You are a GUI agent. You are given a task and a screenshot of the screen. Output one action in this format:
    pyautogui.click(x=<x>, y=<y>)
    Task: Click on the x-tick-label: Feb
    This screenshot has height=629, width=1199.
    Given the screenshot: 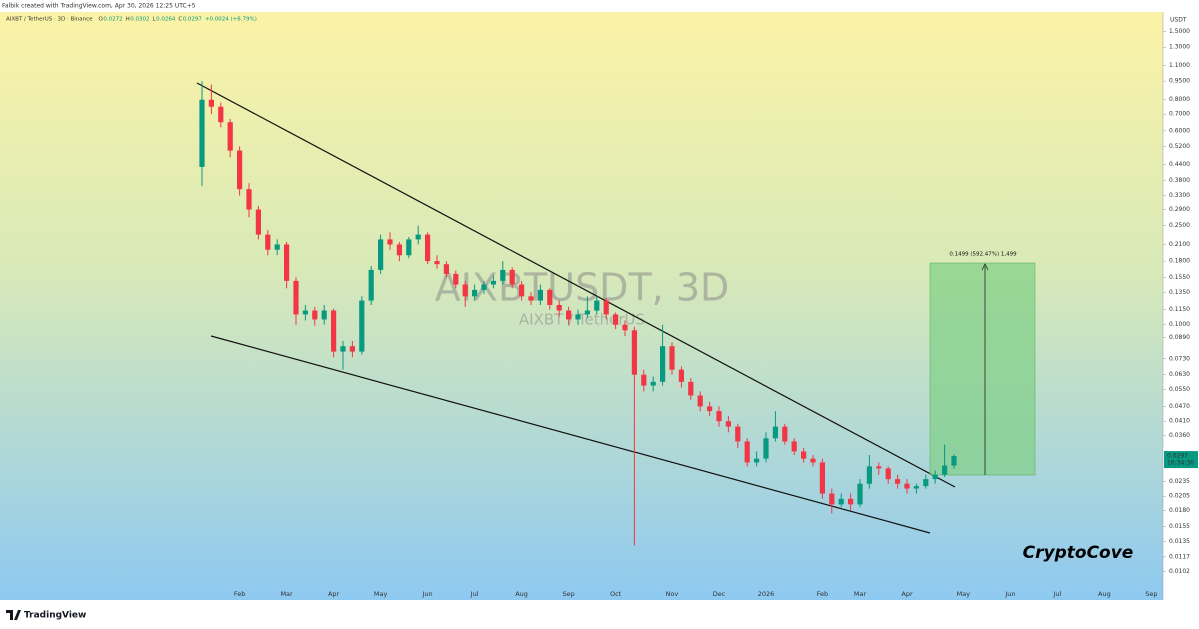 What is the action you would take?
    pyautogui.click(x=823, y=594)
    